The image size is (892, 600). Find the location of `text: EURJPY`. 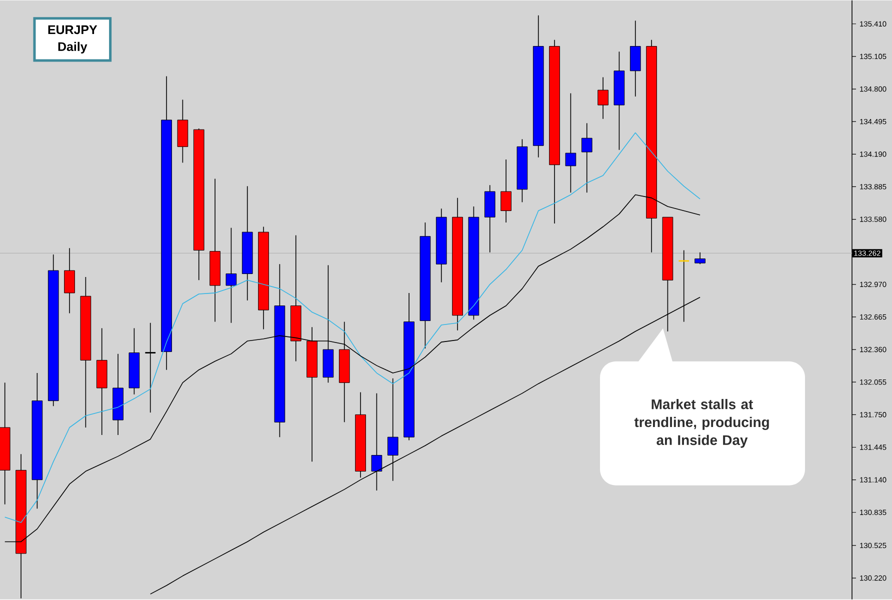

text: EURJPY is located at coordinates (73, 30).